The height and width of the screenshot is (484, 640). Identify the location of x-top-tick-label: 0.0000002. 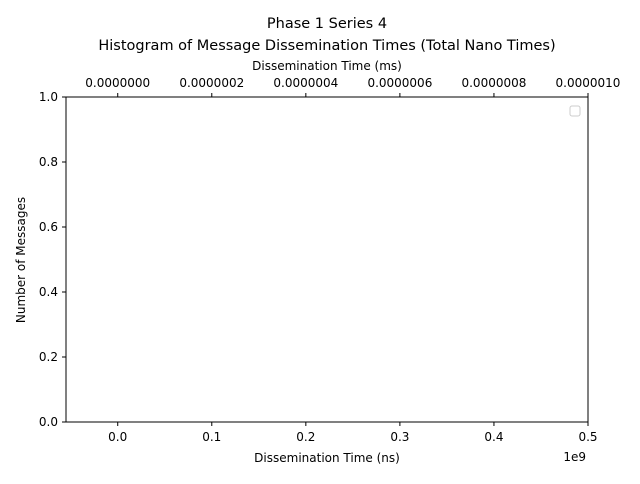
(211, 83).